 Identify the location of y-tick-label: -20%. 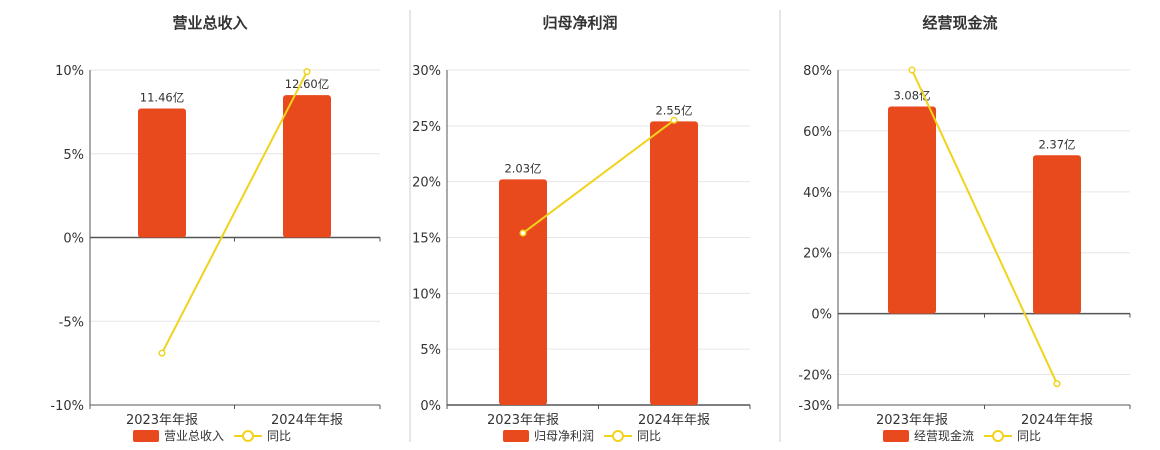
(815, 376).